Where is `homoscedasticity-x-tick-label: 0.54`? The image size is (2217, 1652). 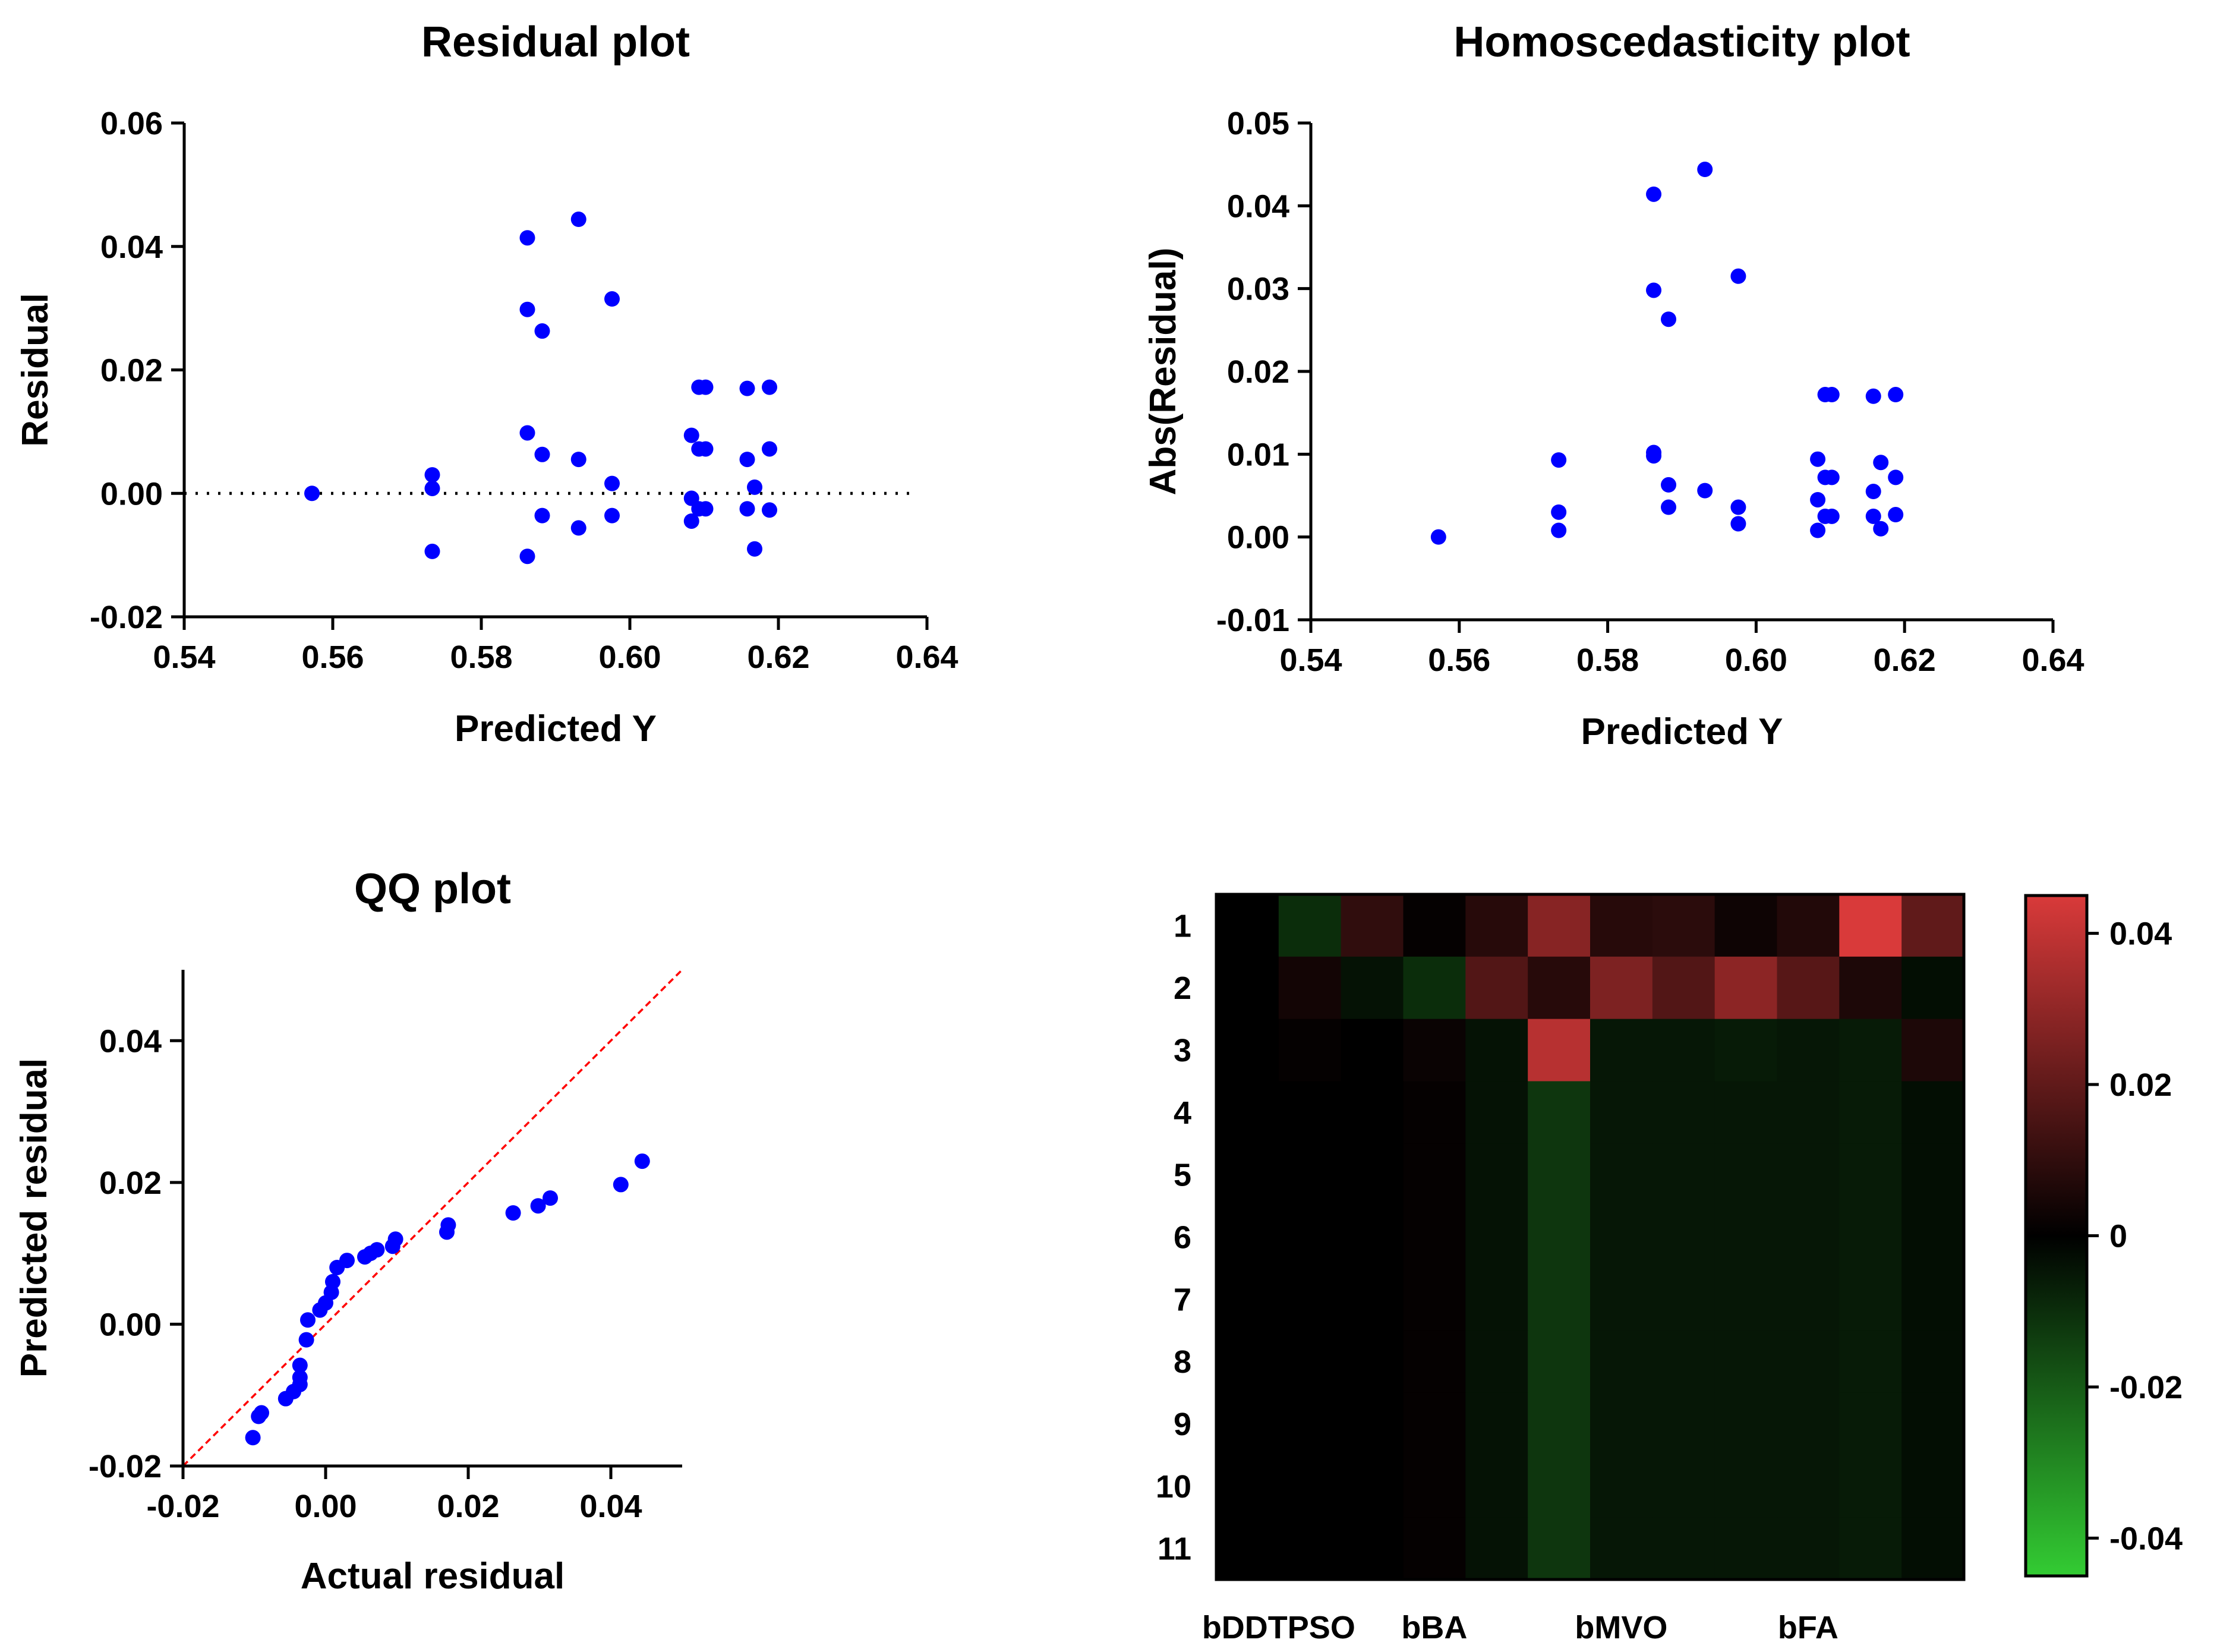 homoscedasticity-x-tick-label: 0.54 is located at coordinates (1310, 660).